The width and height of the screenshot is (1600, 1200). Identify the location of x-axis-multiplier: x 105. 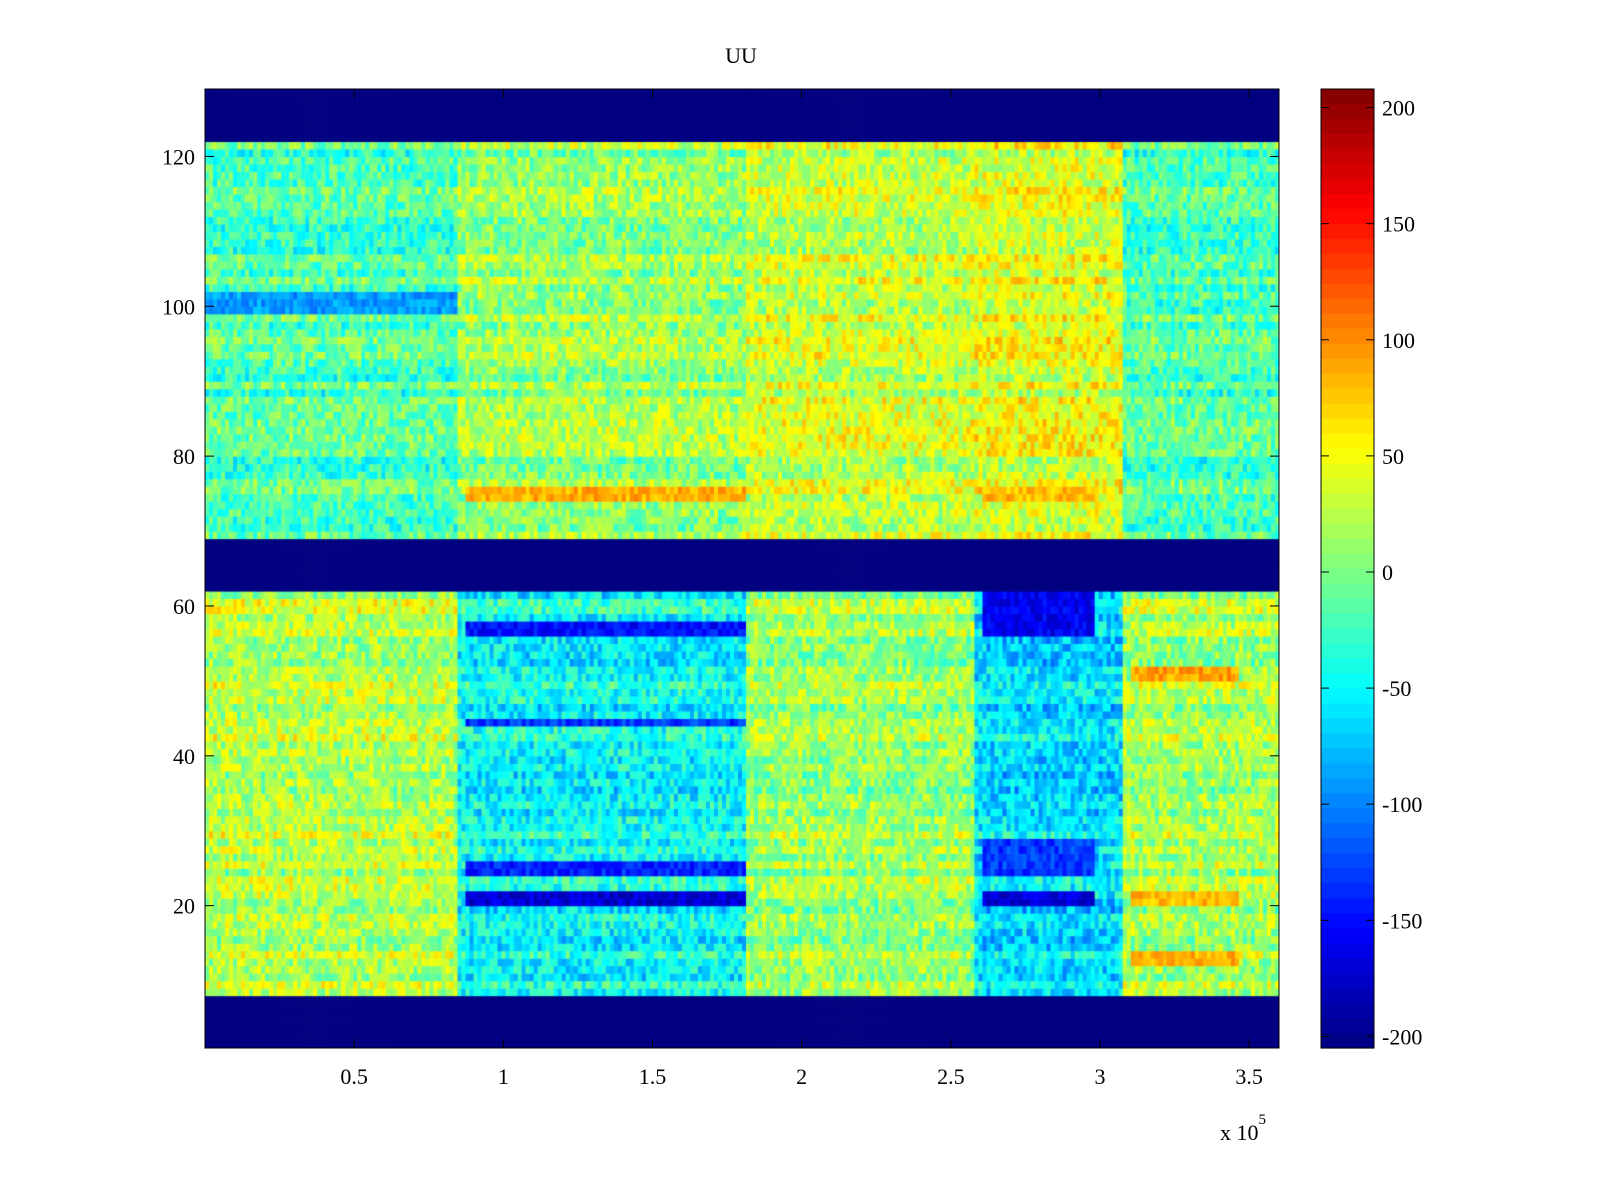
(1243, 1128).